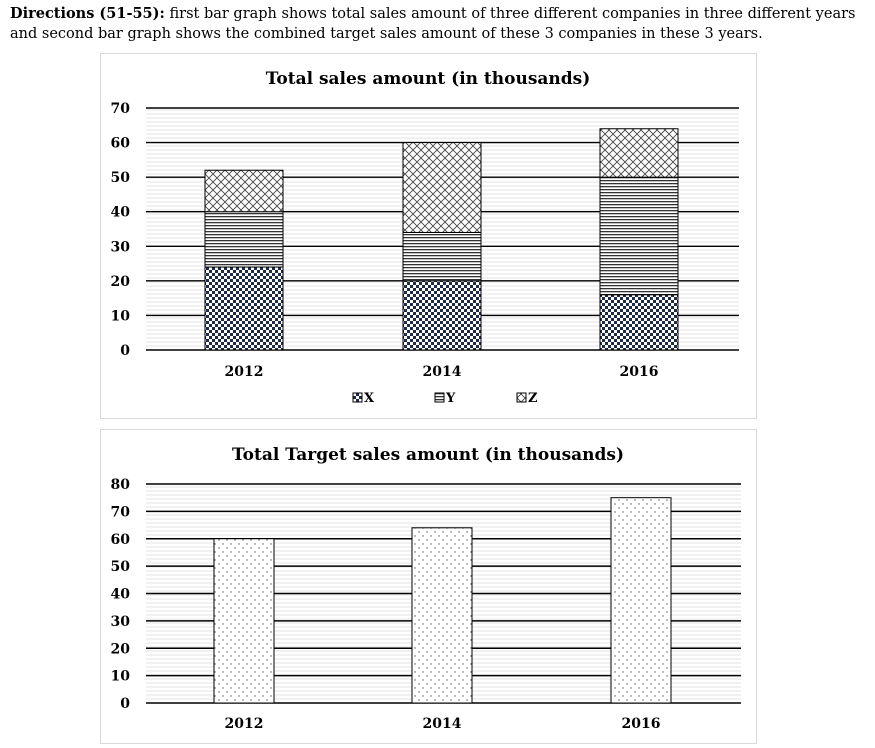 This screenshot has height=748, width=875. What do you see at coordinates (428, 79) in the screenshot?
I see `chart-title: Total sales amount (in thousands)` at bounding box center [428, 79].